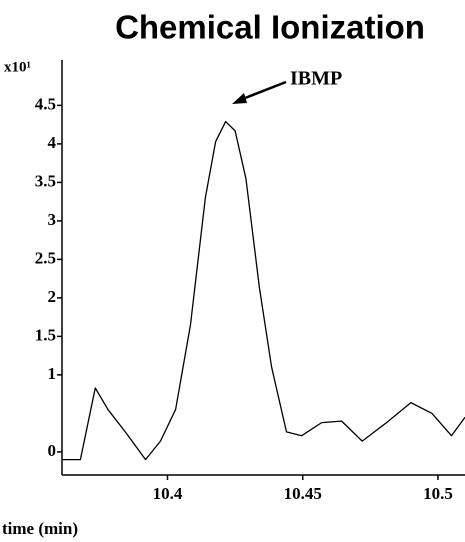 Image resolution: width=465 pixels, height=542 pixels. What do you see at coordinates (45, 103) in the screenshot?
I see `y-tick-label: 4.5` at bounding box center [45, 103].